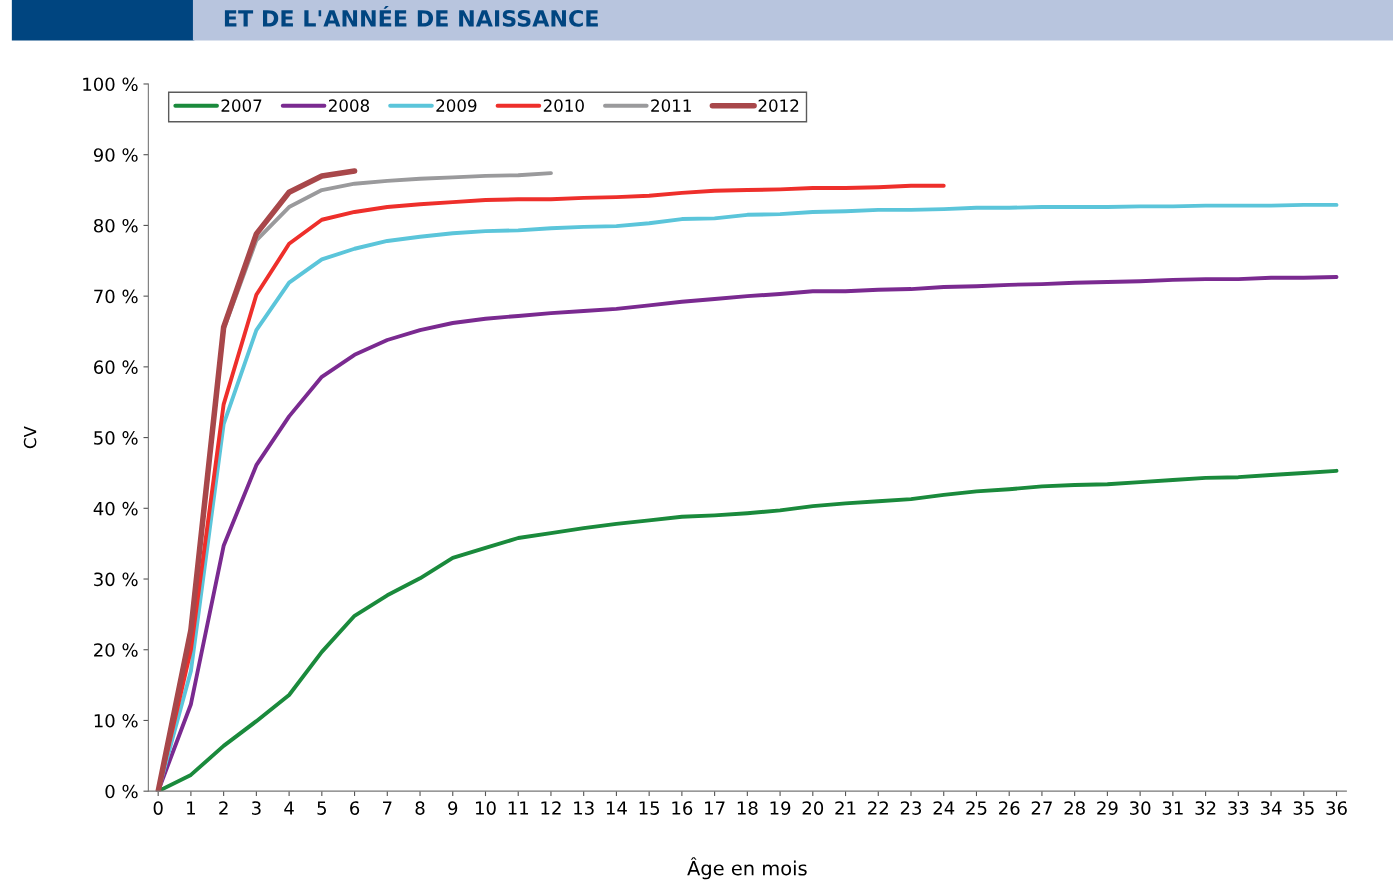 Image resolution: width=1393 pixels, height=884 pixels. Describe the element at coordinates (1041, 808) in the screenshot. I see `x-tick-label: 27` at that location.